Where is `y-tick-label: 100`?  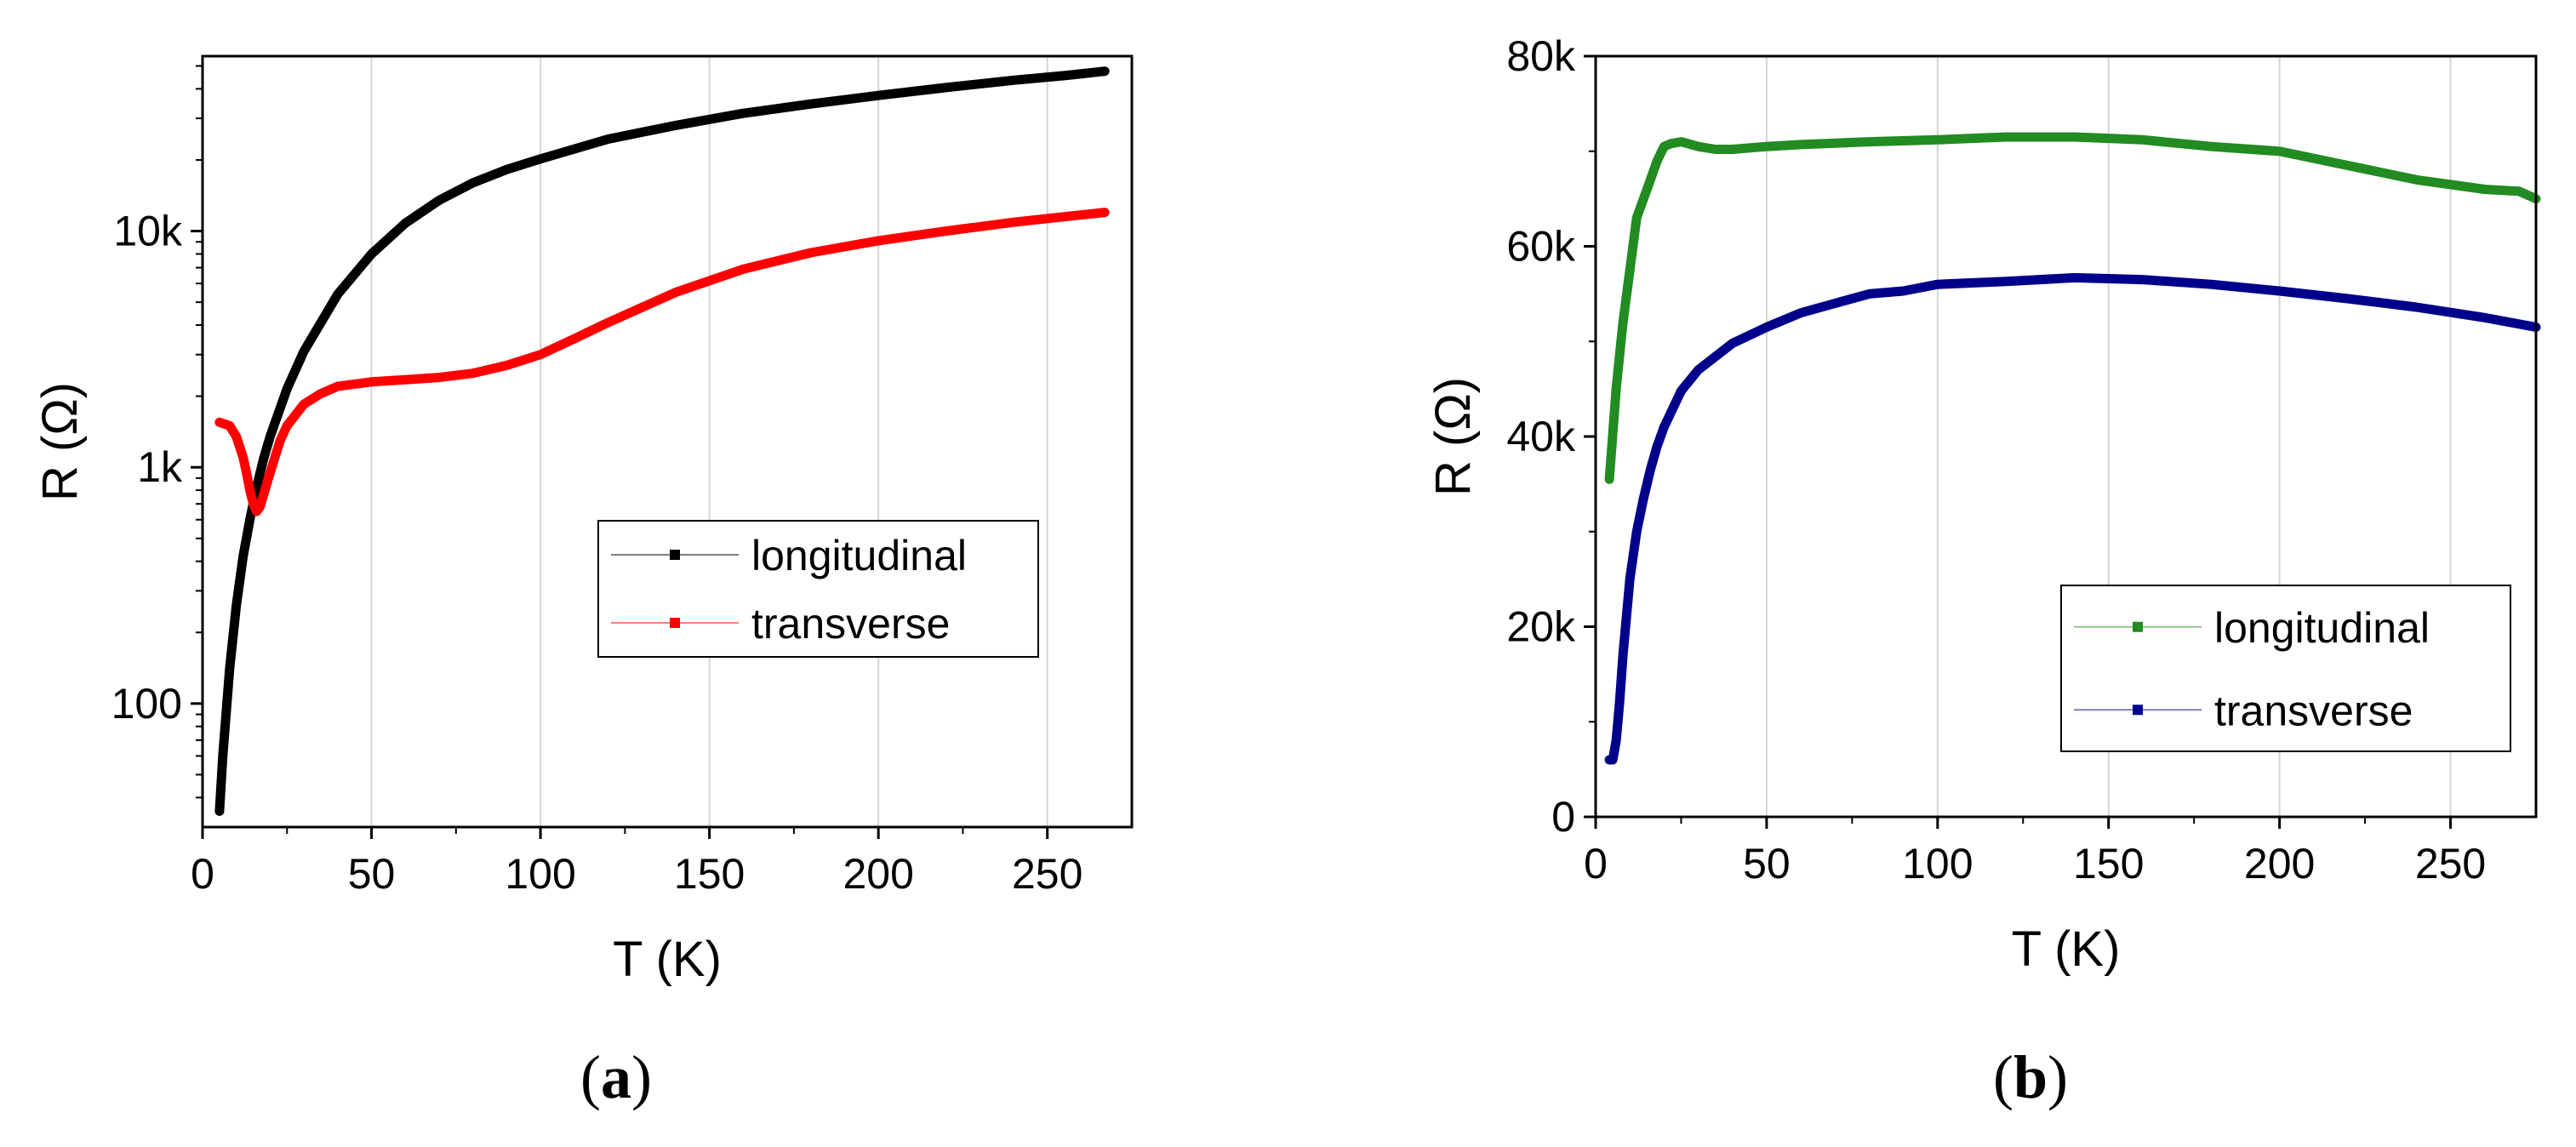
y-tick-label: 100 is located at coordinates (146, 704).